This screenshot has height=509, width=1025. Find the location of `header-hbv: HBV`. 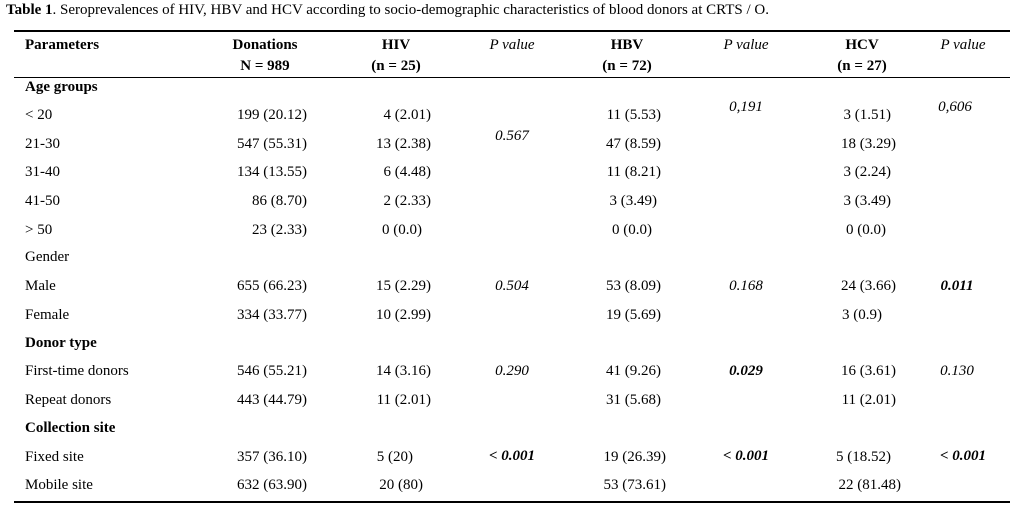

header-hbv: HBV is located at coordinates (627, 45).